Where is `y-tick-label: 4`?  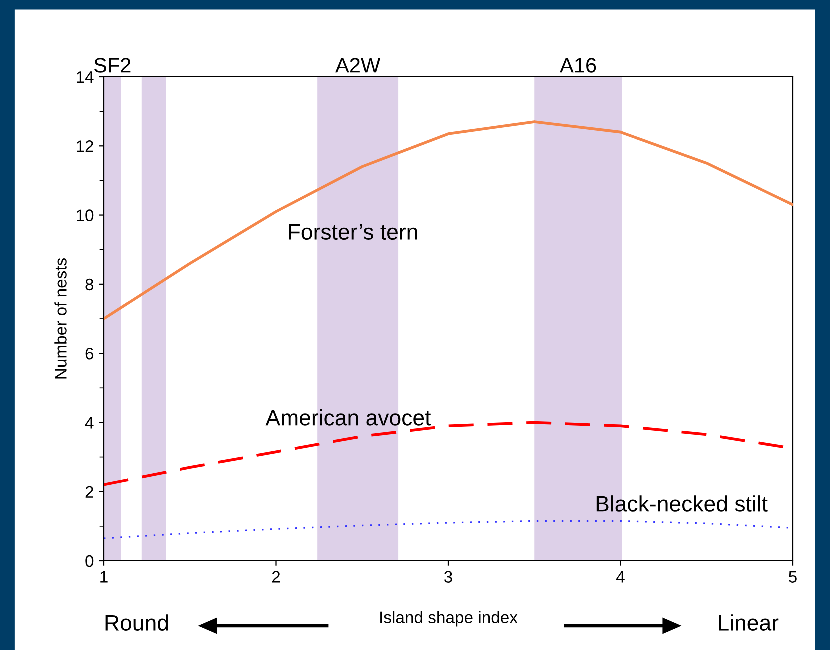
y-tick-label: 4 is located at coordinates (89, 423).